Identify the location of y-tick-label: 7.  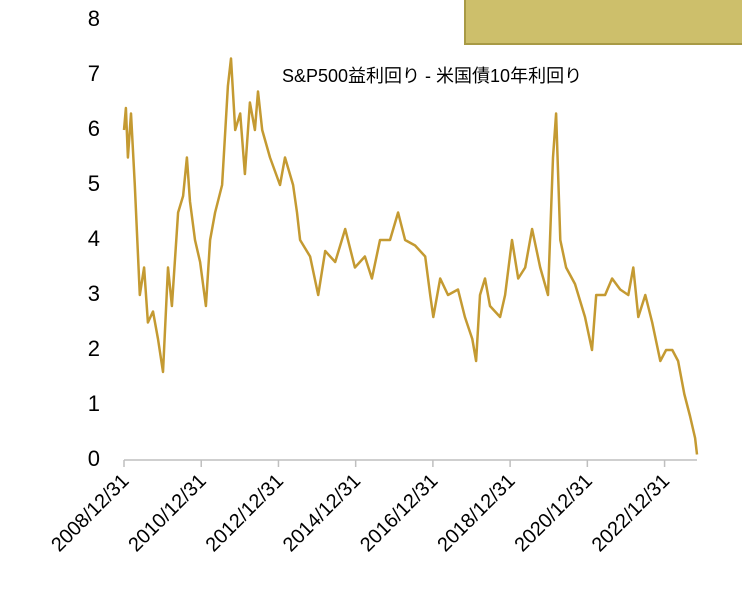
(94, 73).